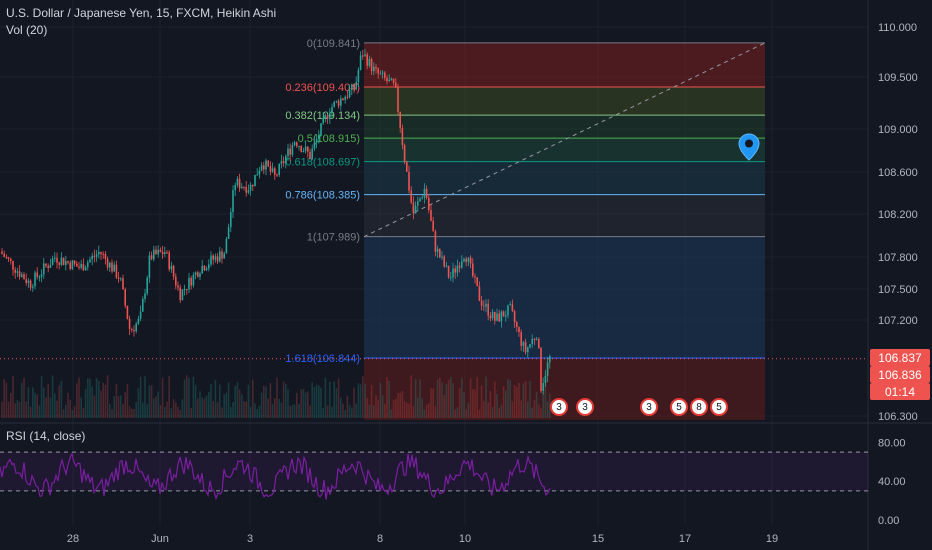 The width and height of the screenshot is (932, 550). I want to click on price-axis-label: 107.800, so click(898, 258).